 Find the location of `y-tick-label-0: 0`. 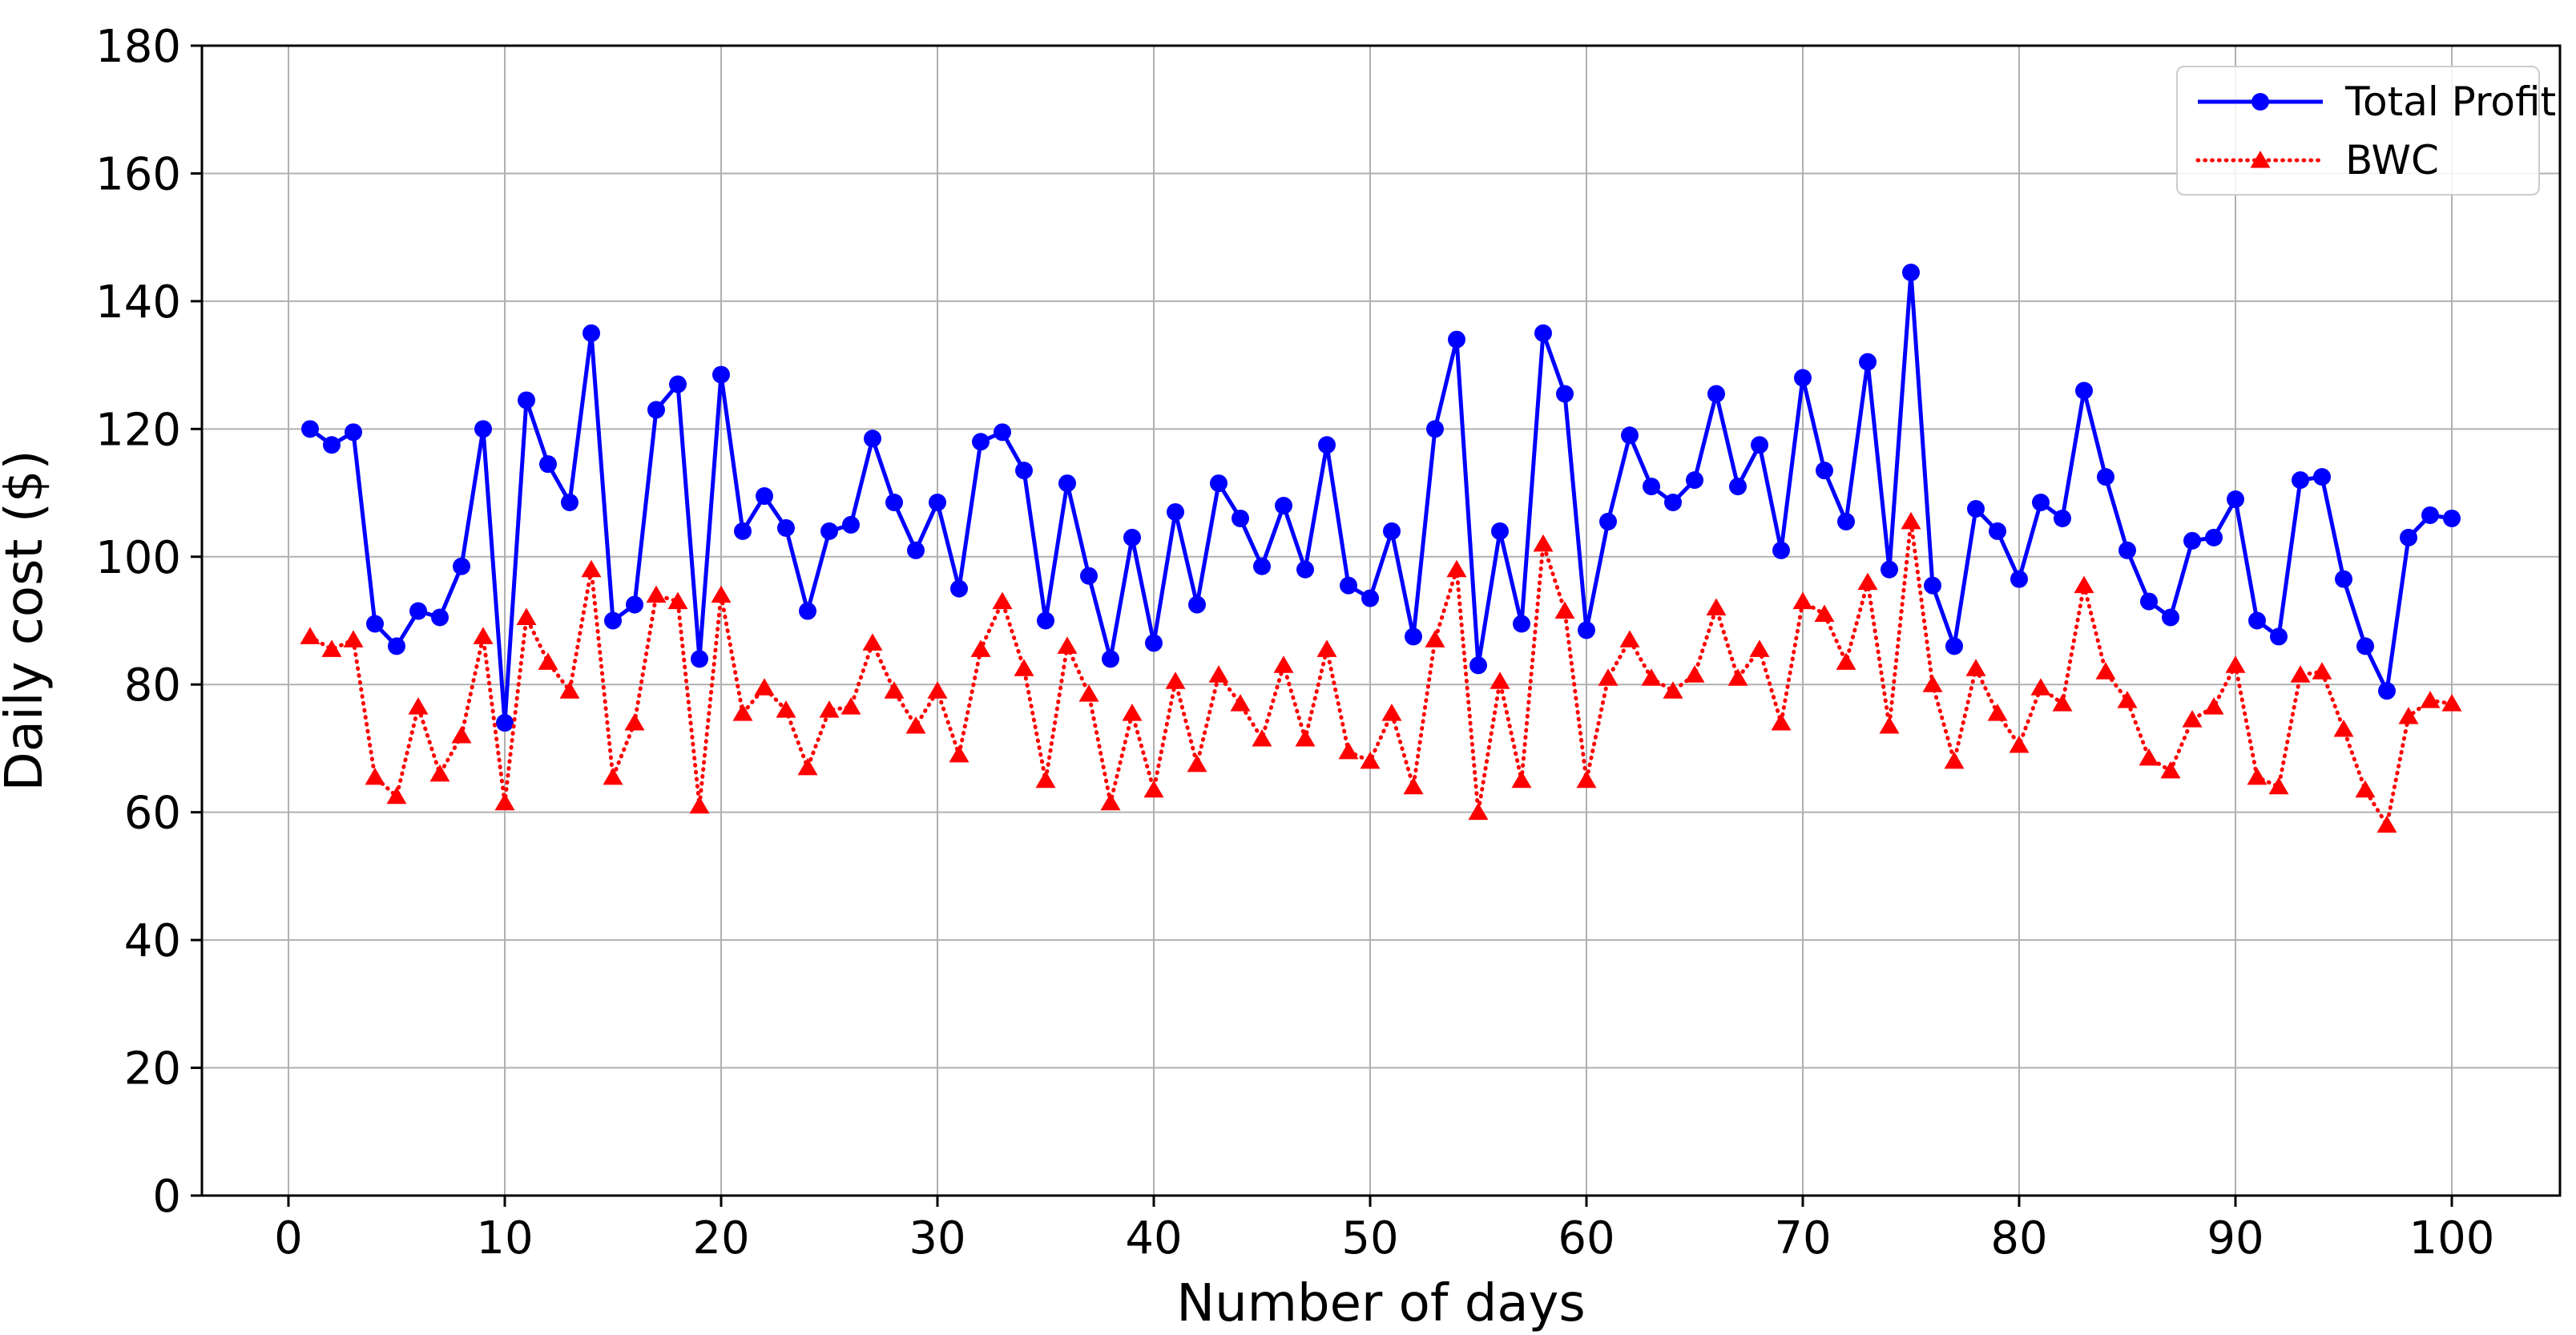

y-tick-label-0: 0 is located at coordinates (166, 1197).